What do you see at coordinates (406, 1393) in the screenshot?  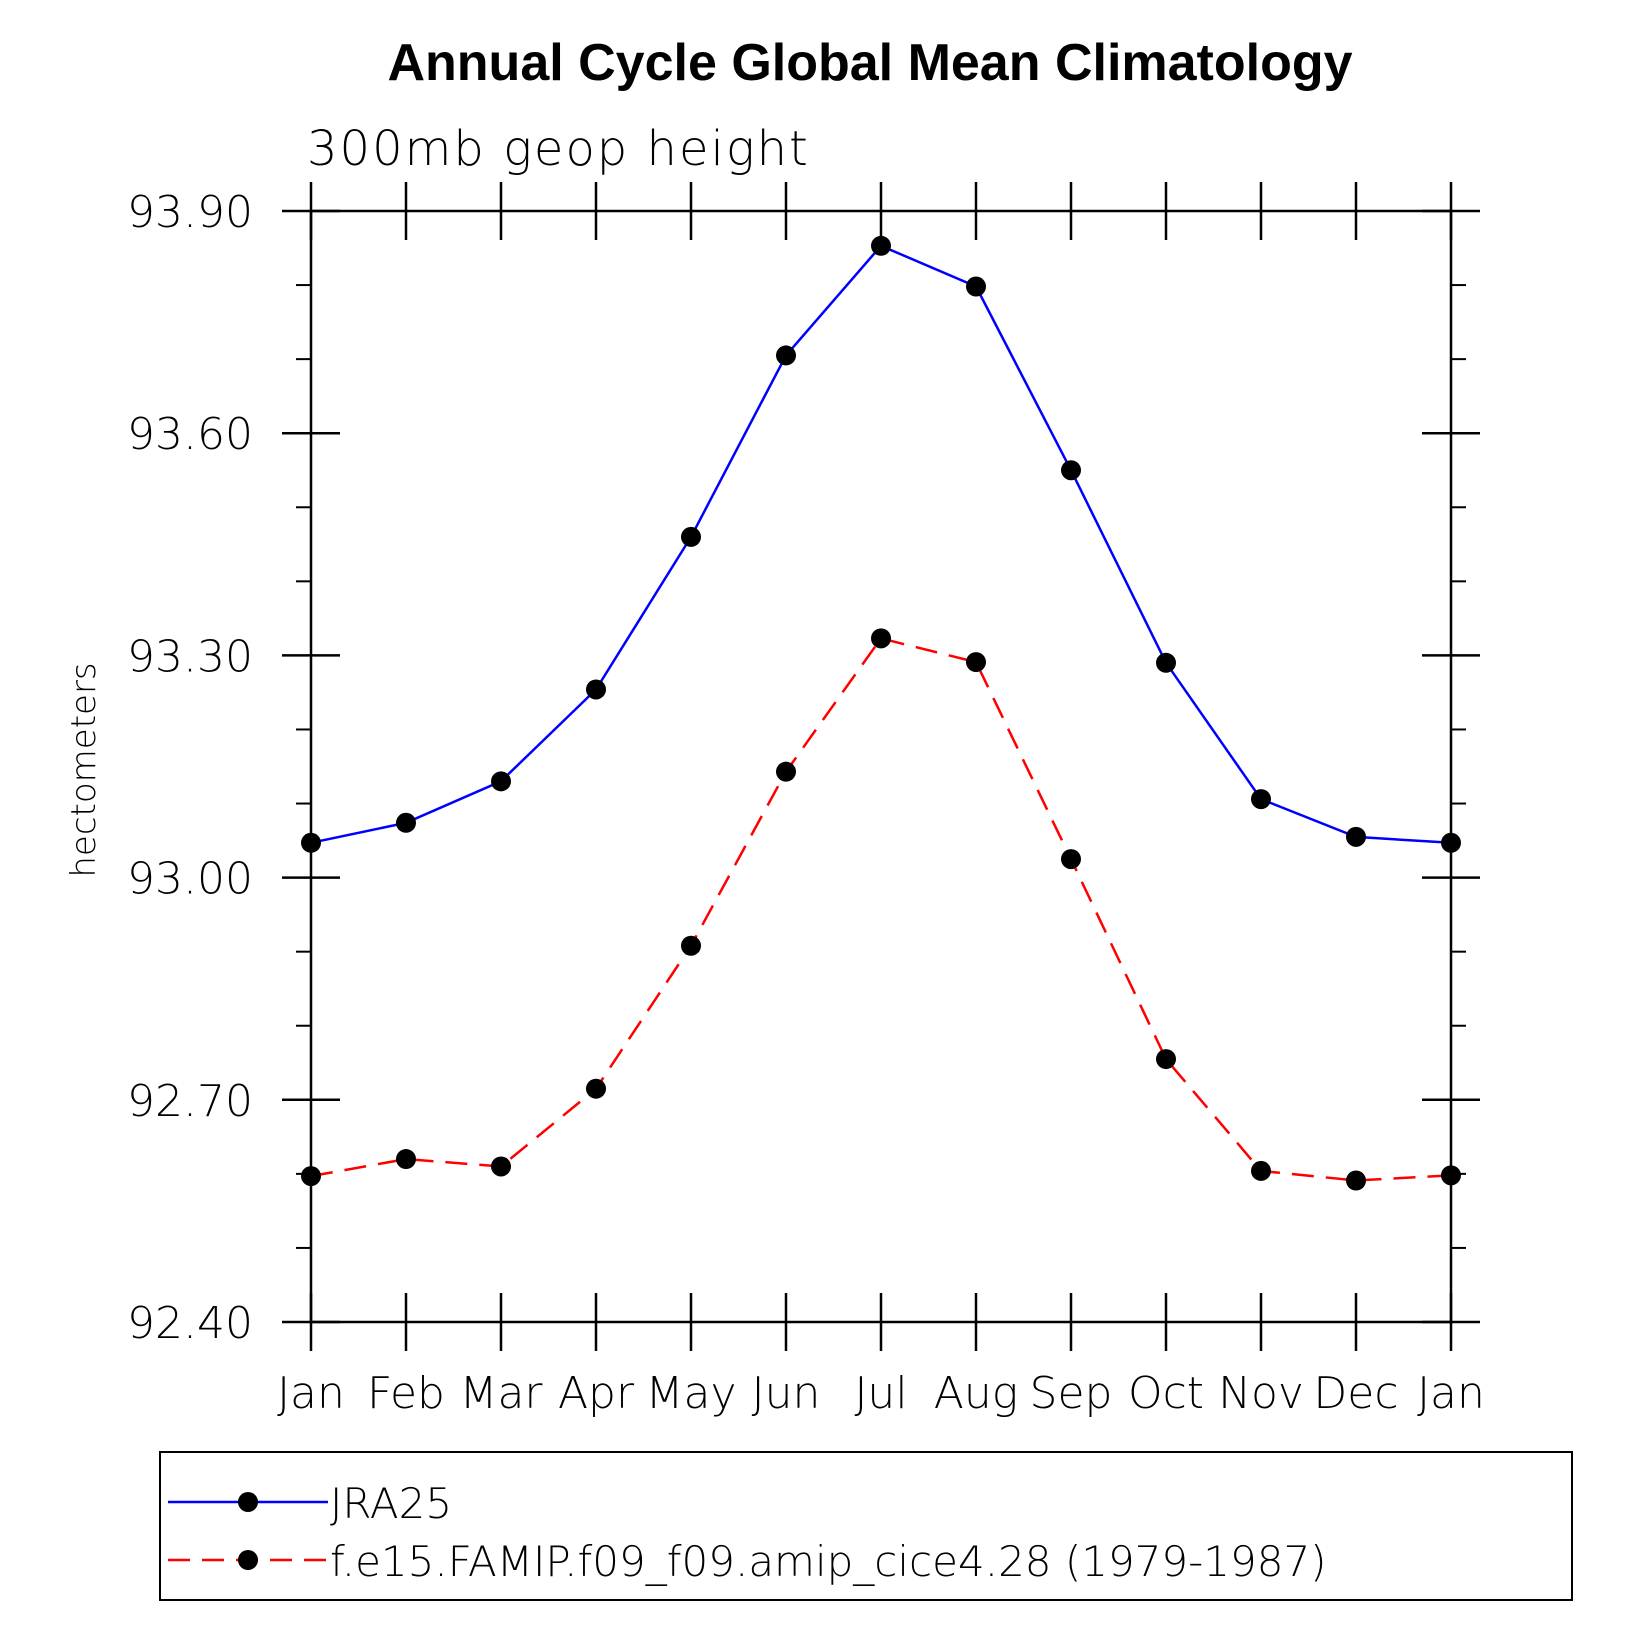 I see `x-tick-label: Feb` at bounding box center [406, 1393].